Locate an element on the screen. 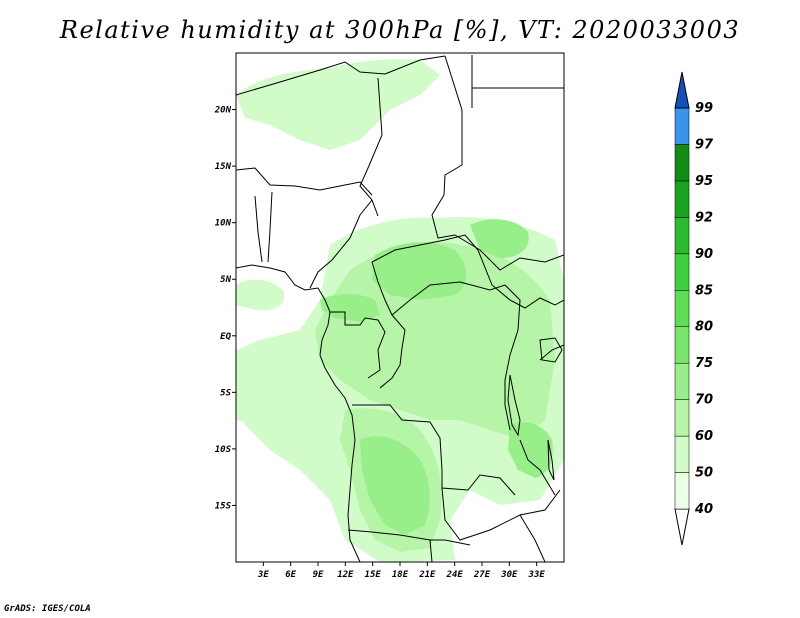 The image size is (800, 618). border-benin-nigeria is located at coordinates (270, 227).